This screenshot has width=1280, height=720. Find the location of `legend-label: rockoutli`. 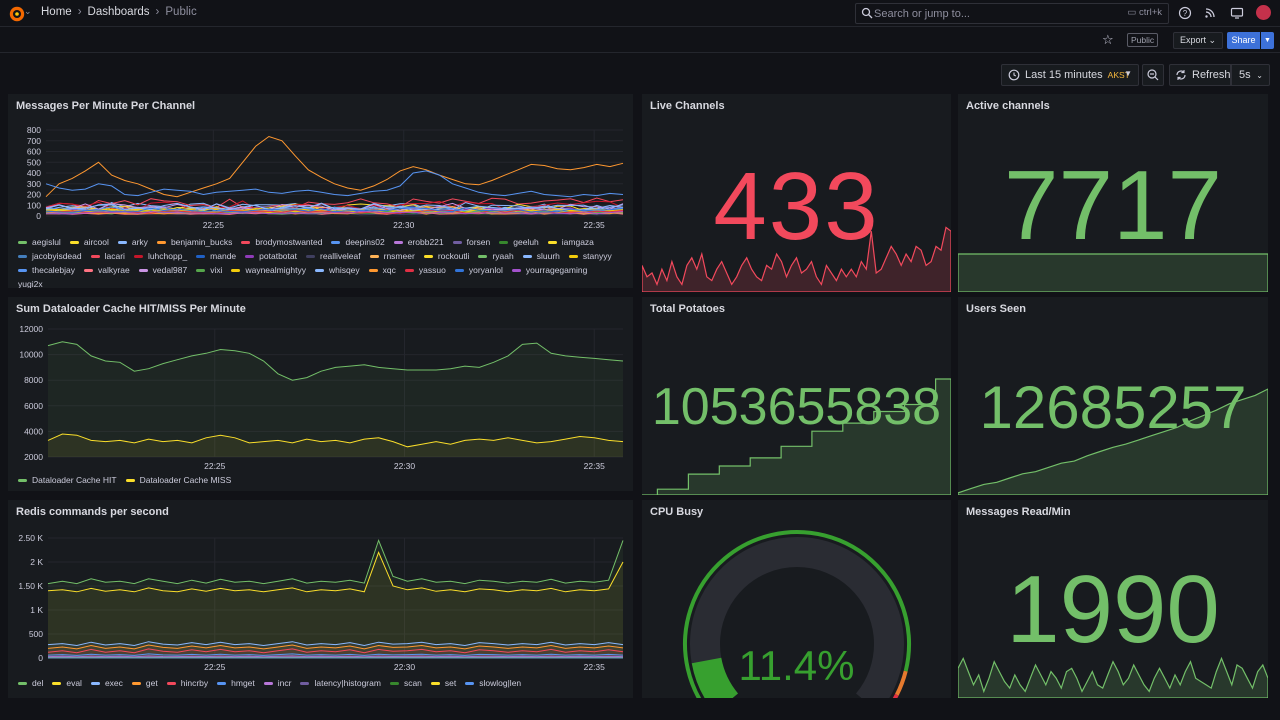

legend-label: rockoutli is located at coordinates (453, 256).